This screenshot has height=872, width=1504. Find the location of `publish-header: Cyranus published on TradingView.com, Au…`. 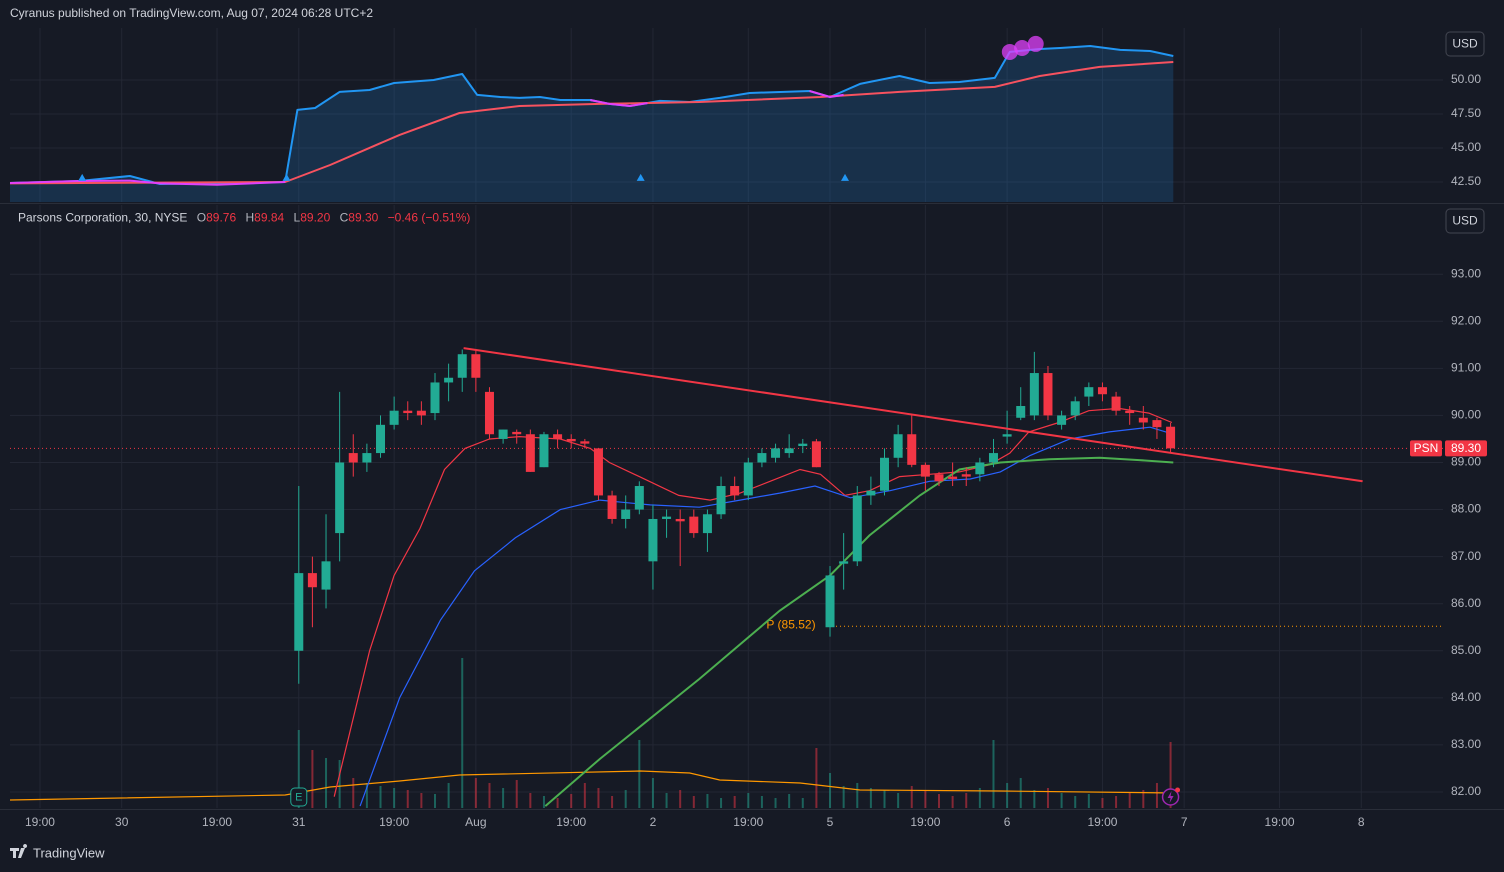

publish-header: Cyranus published on TradingView.com, Au… is located at coordinates (191, 13).